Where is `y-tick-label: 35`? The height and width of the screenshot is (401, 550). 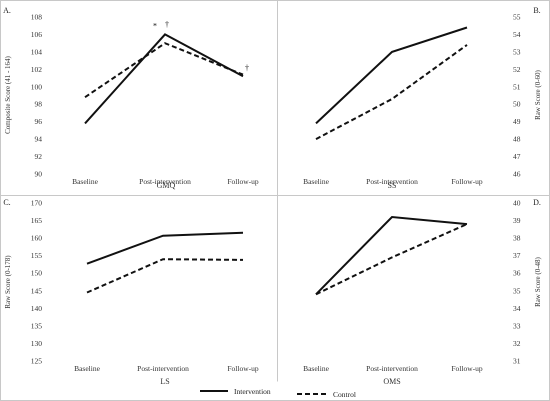 y-tick-label: 35 is located at coordinates (517, 290).